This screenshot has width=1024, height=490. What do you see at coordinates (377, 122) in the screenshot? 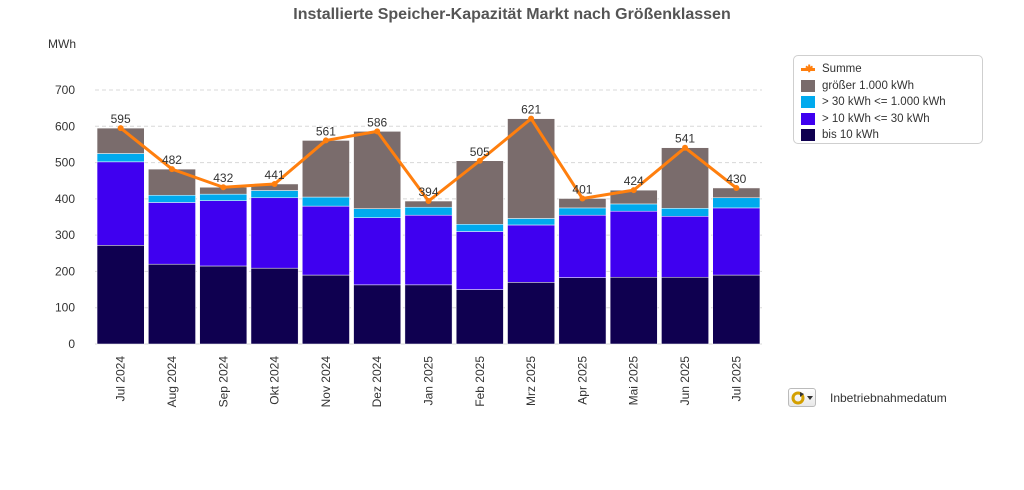
I see `sum-value-label: 586` at bounding box center [377, 122].